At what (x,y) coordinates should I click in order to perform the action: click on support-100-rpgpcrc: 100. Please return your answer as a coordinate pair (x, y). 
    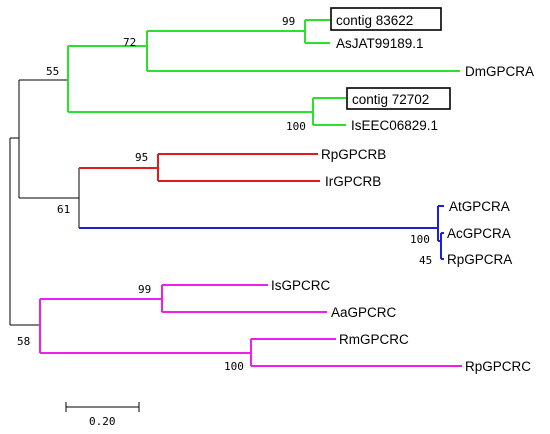
    Looking at the image, I should click on (234, 366).